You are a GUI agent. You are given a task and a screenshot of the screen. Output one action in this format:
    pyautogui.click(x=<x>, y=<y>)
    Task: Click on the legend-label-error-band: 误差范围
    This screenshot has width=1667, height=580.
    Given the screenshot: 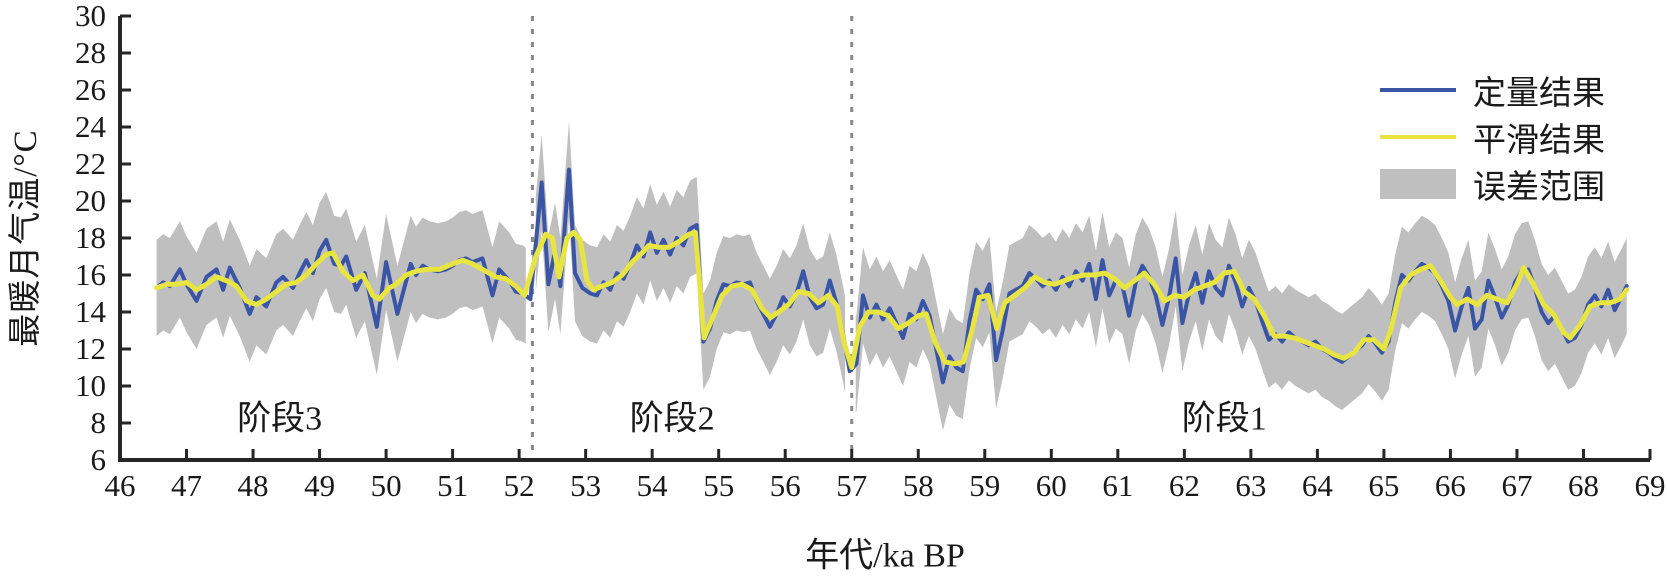 What is the action you would take?
    pyautogui.click(x=1539, y=187)
    